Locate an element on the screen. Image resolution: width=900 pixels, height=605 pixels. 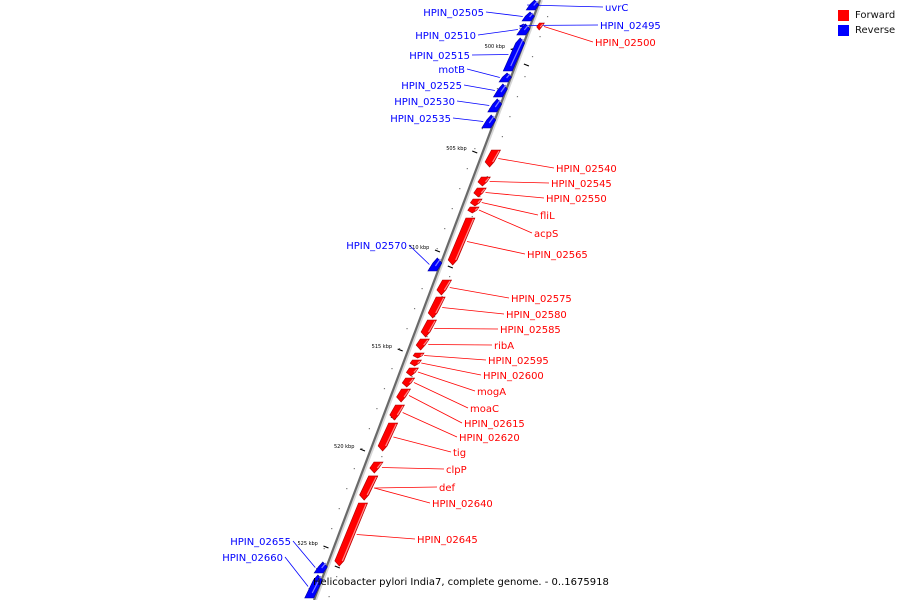
leader-tig is located at coordinates (422, 444).